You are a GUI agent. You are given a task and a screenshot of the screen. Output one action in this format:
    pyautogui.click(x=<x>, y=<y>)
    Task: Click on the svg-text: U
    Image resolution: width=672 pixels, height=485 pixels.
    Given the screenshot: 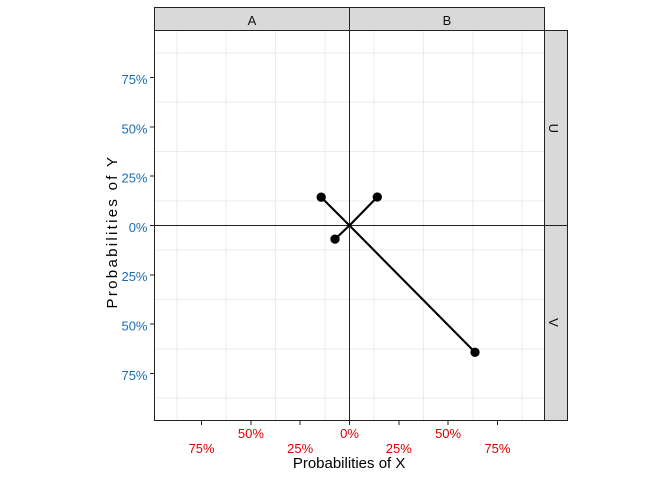 What is the action you would take?
    pyautogui.click(x=553, y=128)
    